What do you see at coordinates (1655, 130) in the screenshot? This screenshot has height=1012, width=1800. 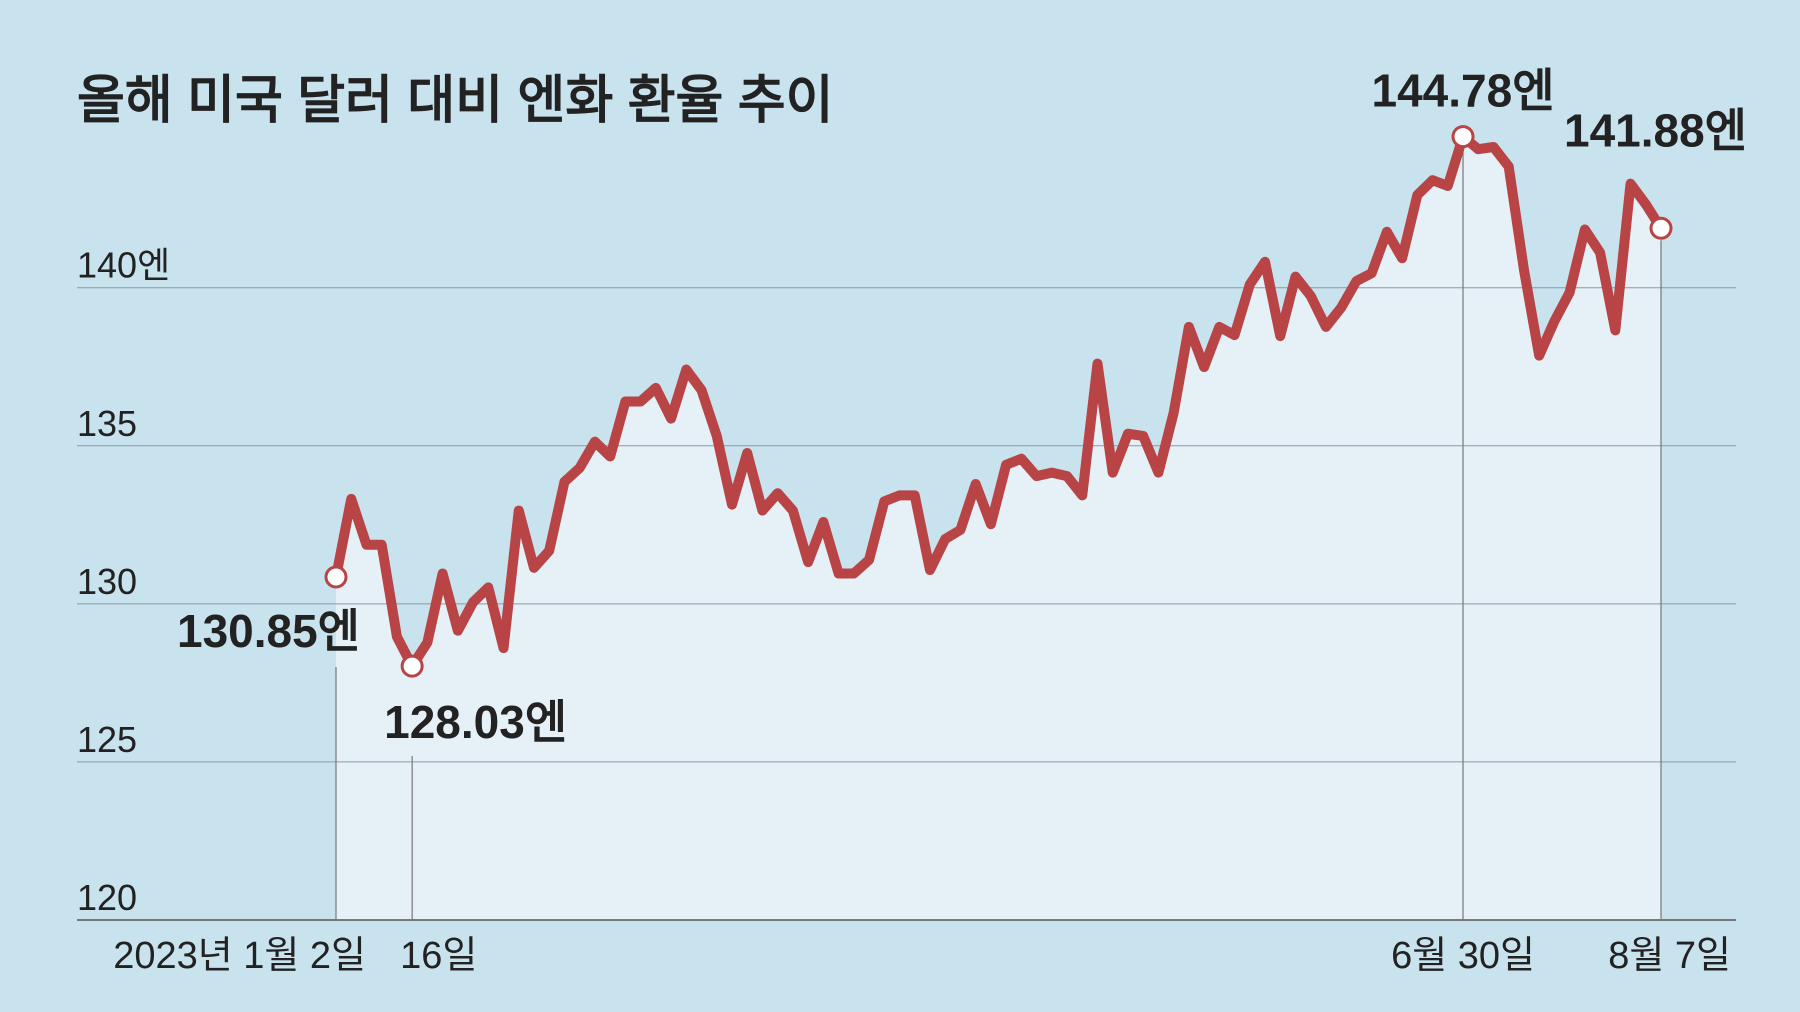 I see `value-label: 141.88엔` at bounding box center [1655, 130].